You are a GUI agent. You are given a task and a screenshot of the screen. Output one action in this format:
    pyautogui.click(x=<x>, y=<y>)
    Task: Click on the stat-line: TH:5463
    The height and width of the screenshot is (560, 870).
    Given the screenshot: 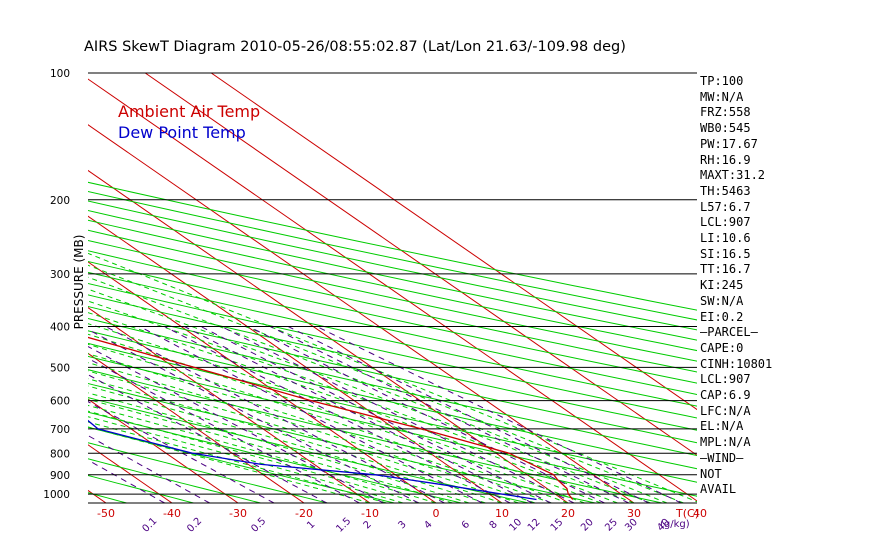 What is the action you would take?
    pyautogui.click(x=725, y=190)
    